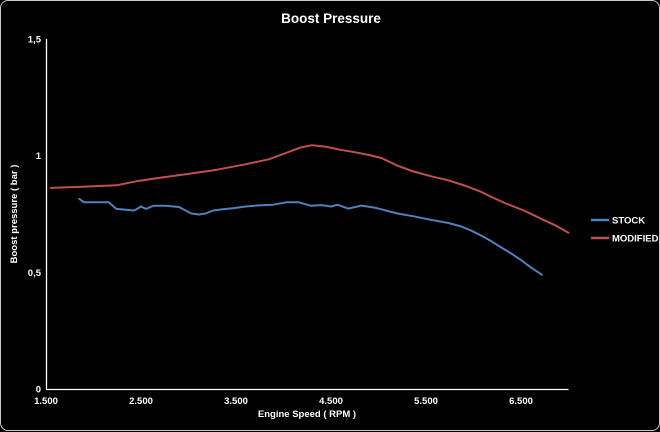 The width and height of the screenshot is (660, 432). I want to click on x-tick-label: 6.500, so click(521, 401).